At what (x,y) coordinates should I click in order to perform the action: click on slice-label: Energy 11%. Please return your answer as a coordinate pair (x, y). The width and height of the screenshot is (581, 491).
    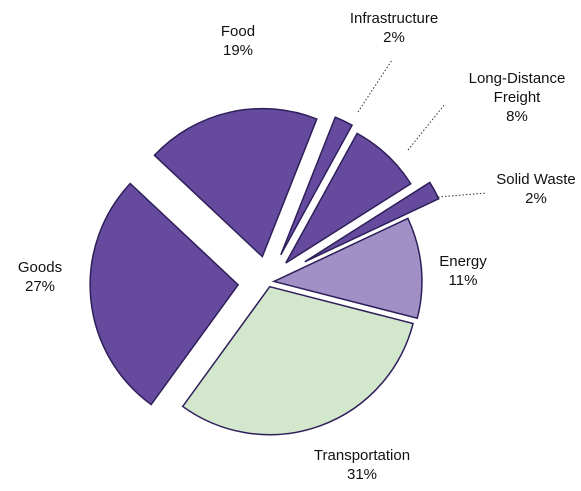
    Looking at the image, I should click on (463, 271).